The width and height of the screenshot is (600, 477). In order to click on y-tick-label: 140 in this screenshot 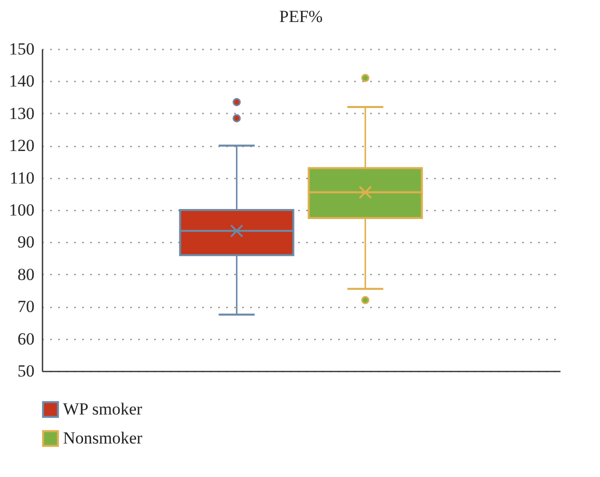, I will do `click(21, 81)`.